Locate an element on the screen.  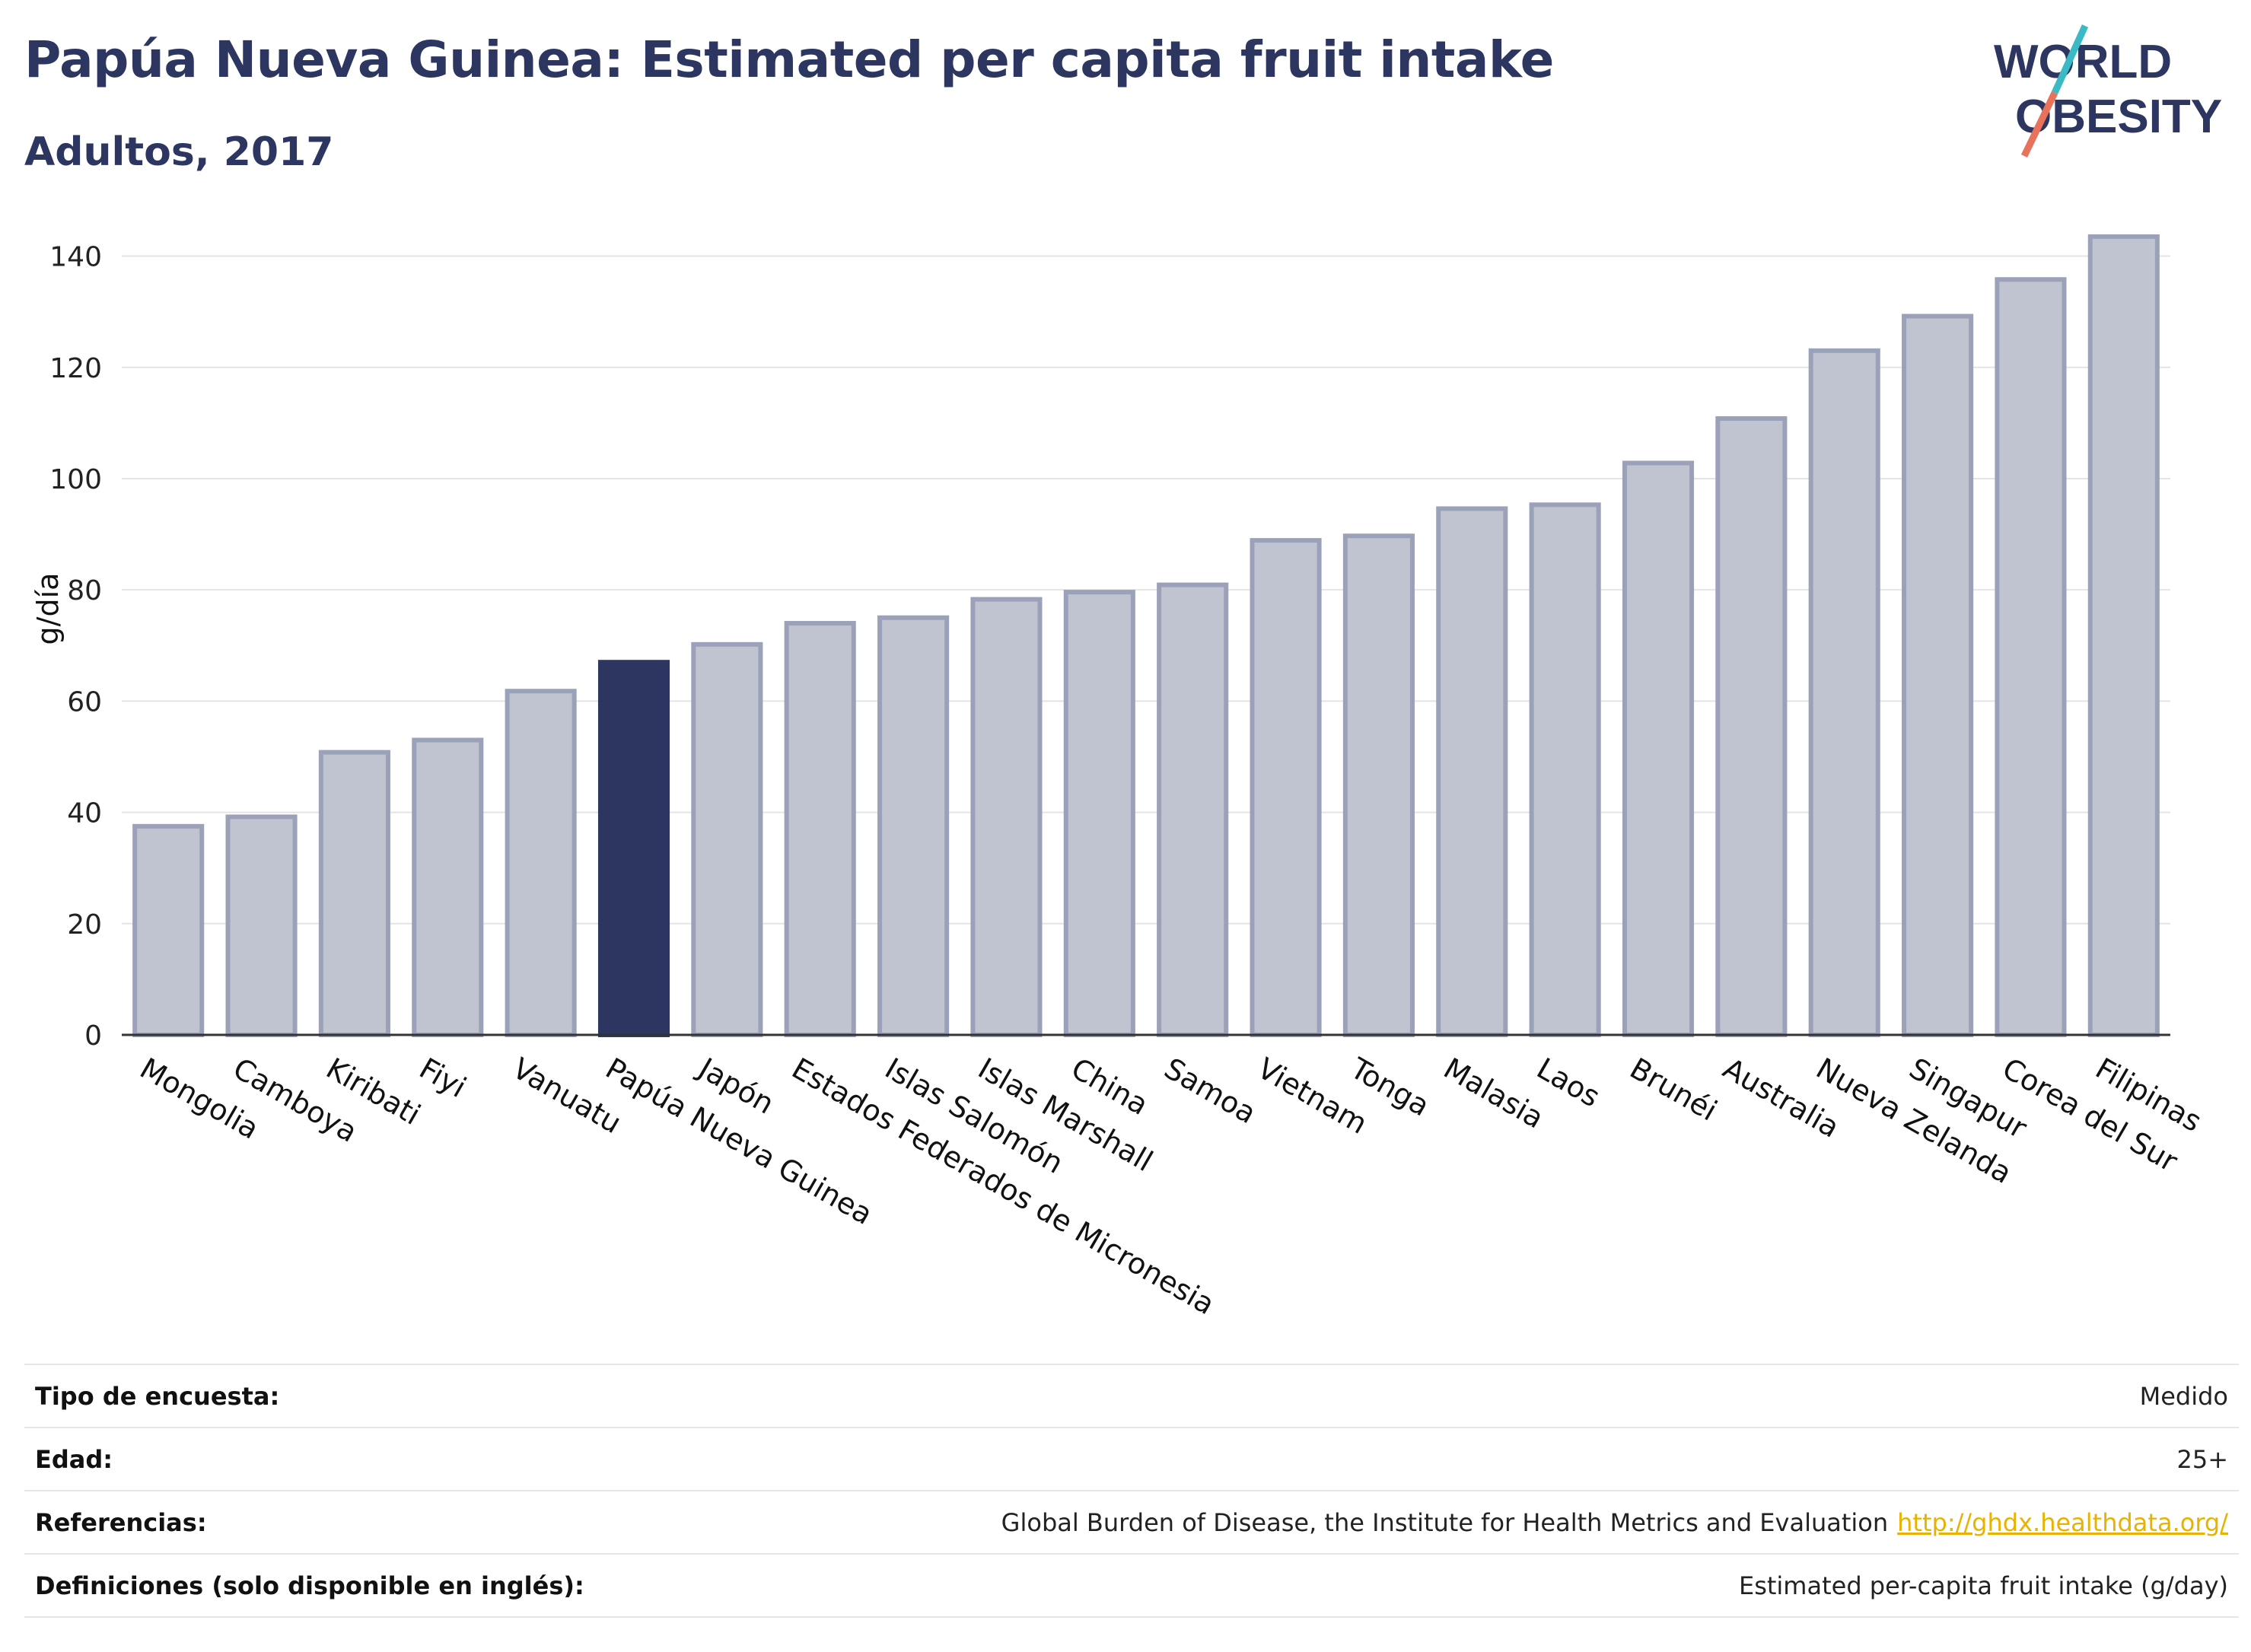
bar-singapur is located at coordinates (1938, 676).